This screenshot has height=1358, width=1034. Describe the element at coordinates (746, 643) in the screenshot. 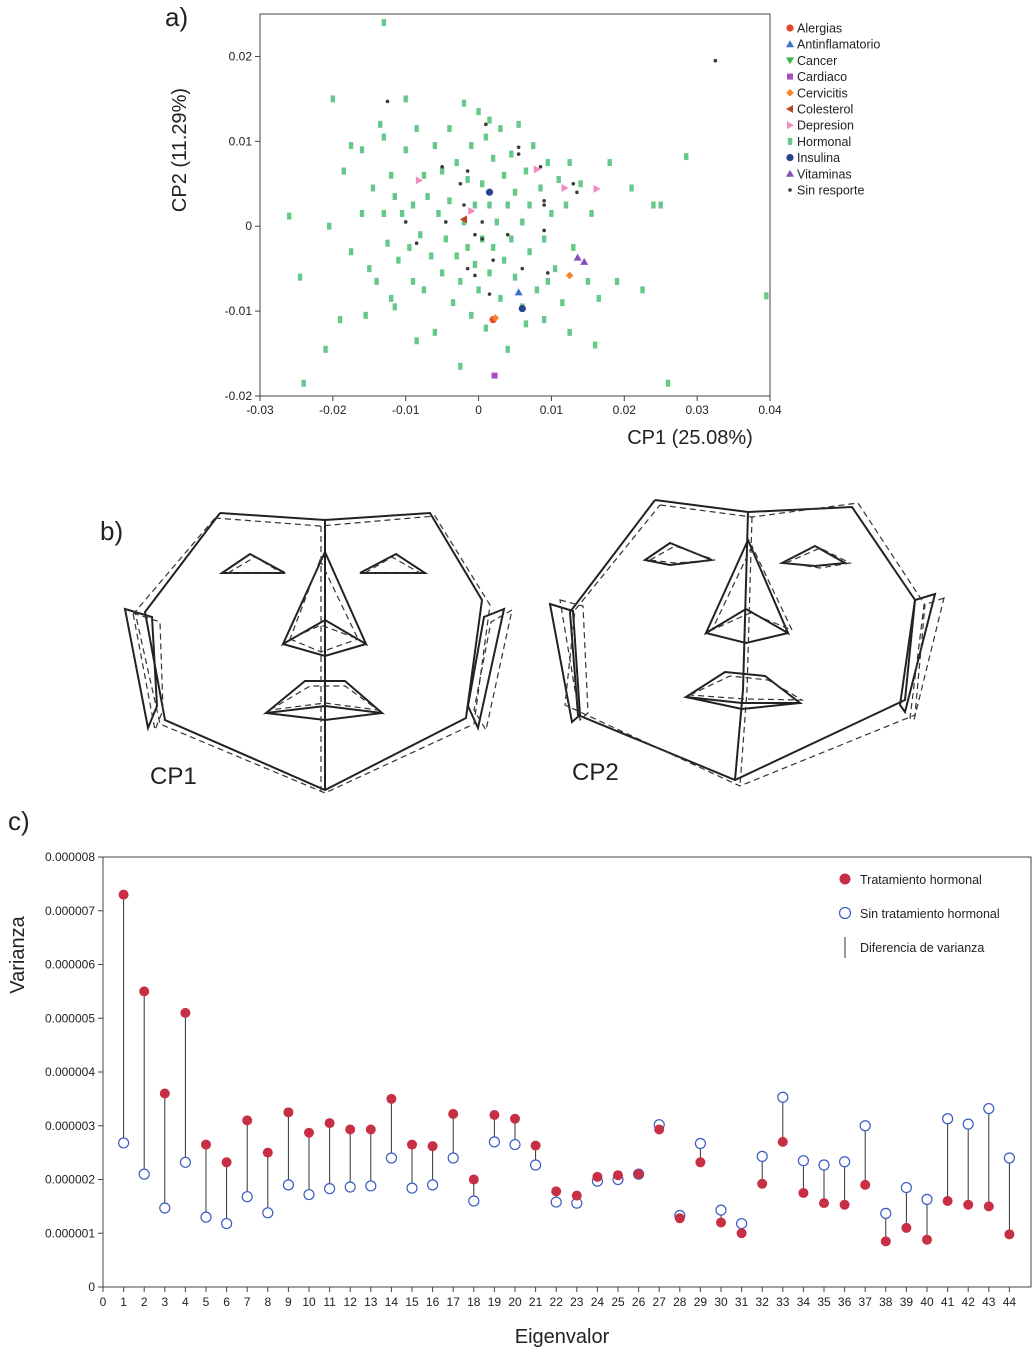

I see `face-wireframe-cp2: CP2` at that location.